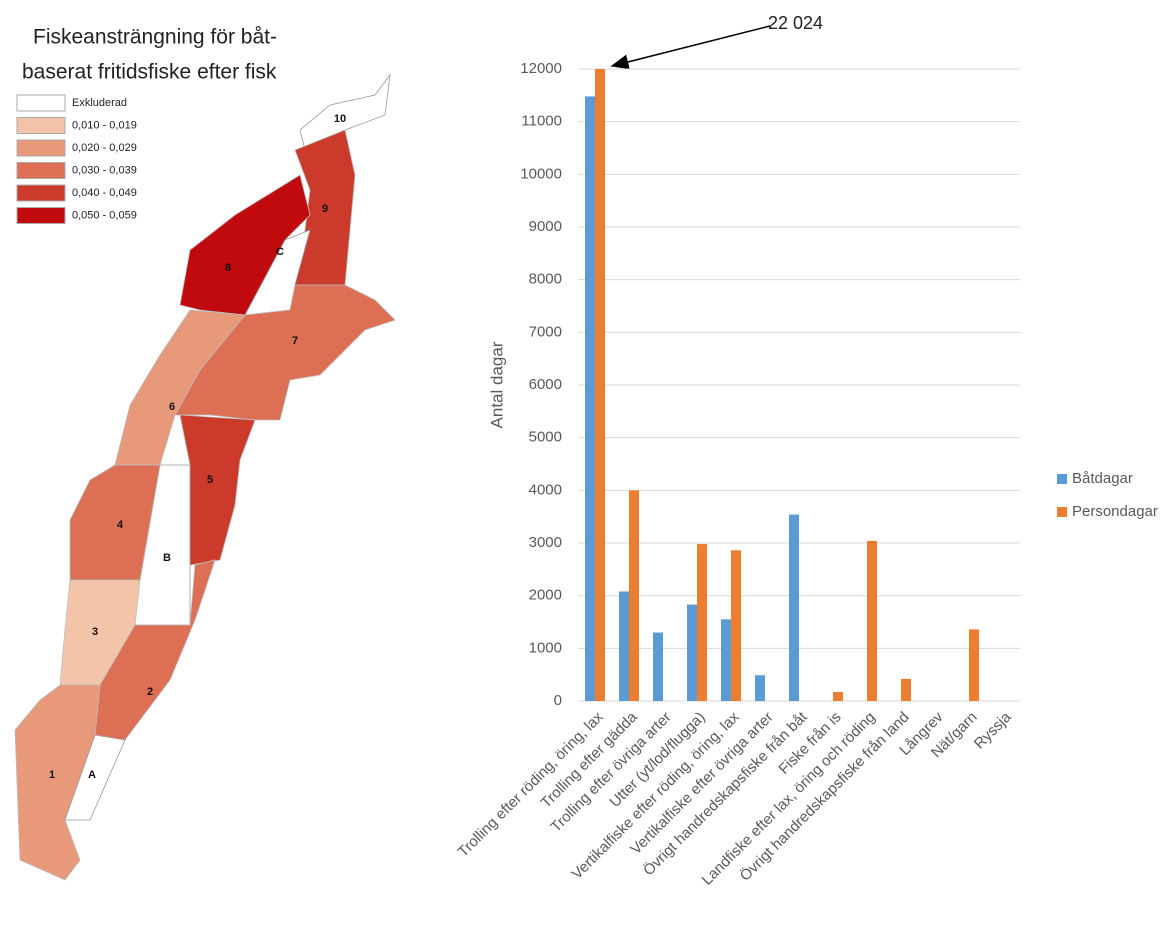  What do you see at coordinates (1115, 511) in the screenshot?
I see `legend-label: Persondagar` at bounding box center [1115, 511].